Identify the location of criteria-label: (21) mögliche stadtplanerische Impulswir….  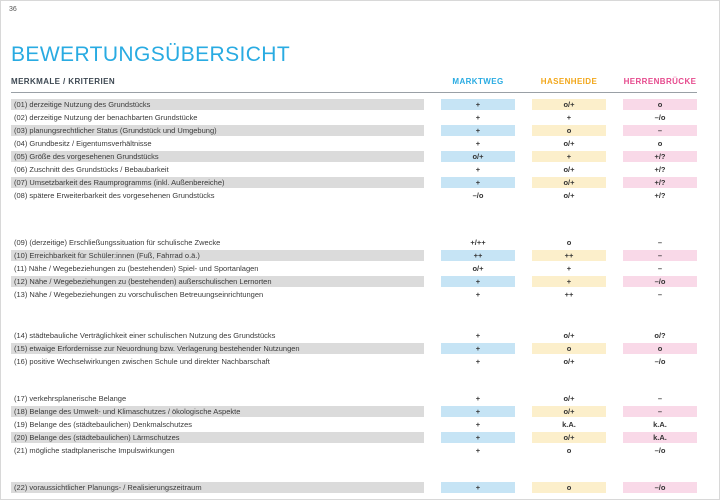
(94, 450).